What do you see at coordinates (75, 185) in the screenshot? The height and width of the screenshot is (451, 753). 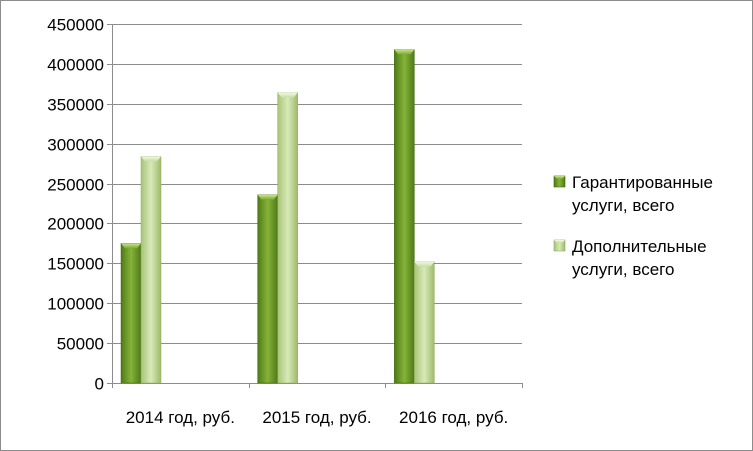 I see `y-tick-label: 250000` at bounding box center [75, 185].